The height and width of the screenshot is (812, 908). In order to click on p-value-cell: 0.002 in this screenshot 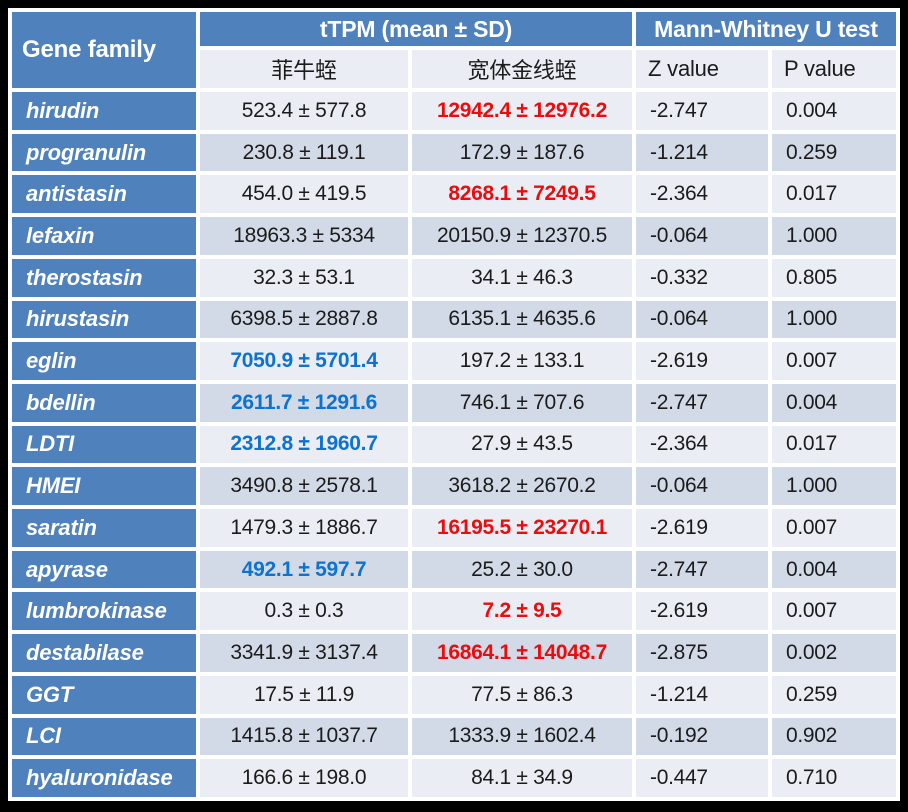, I will do `click(834, 653)`.